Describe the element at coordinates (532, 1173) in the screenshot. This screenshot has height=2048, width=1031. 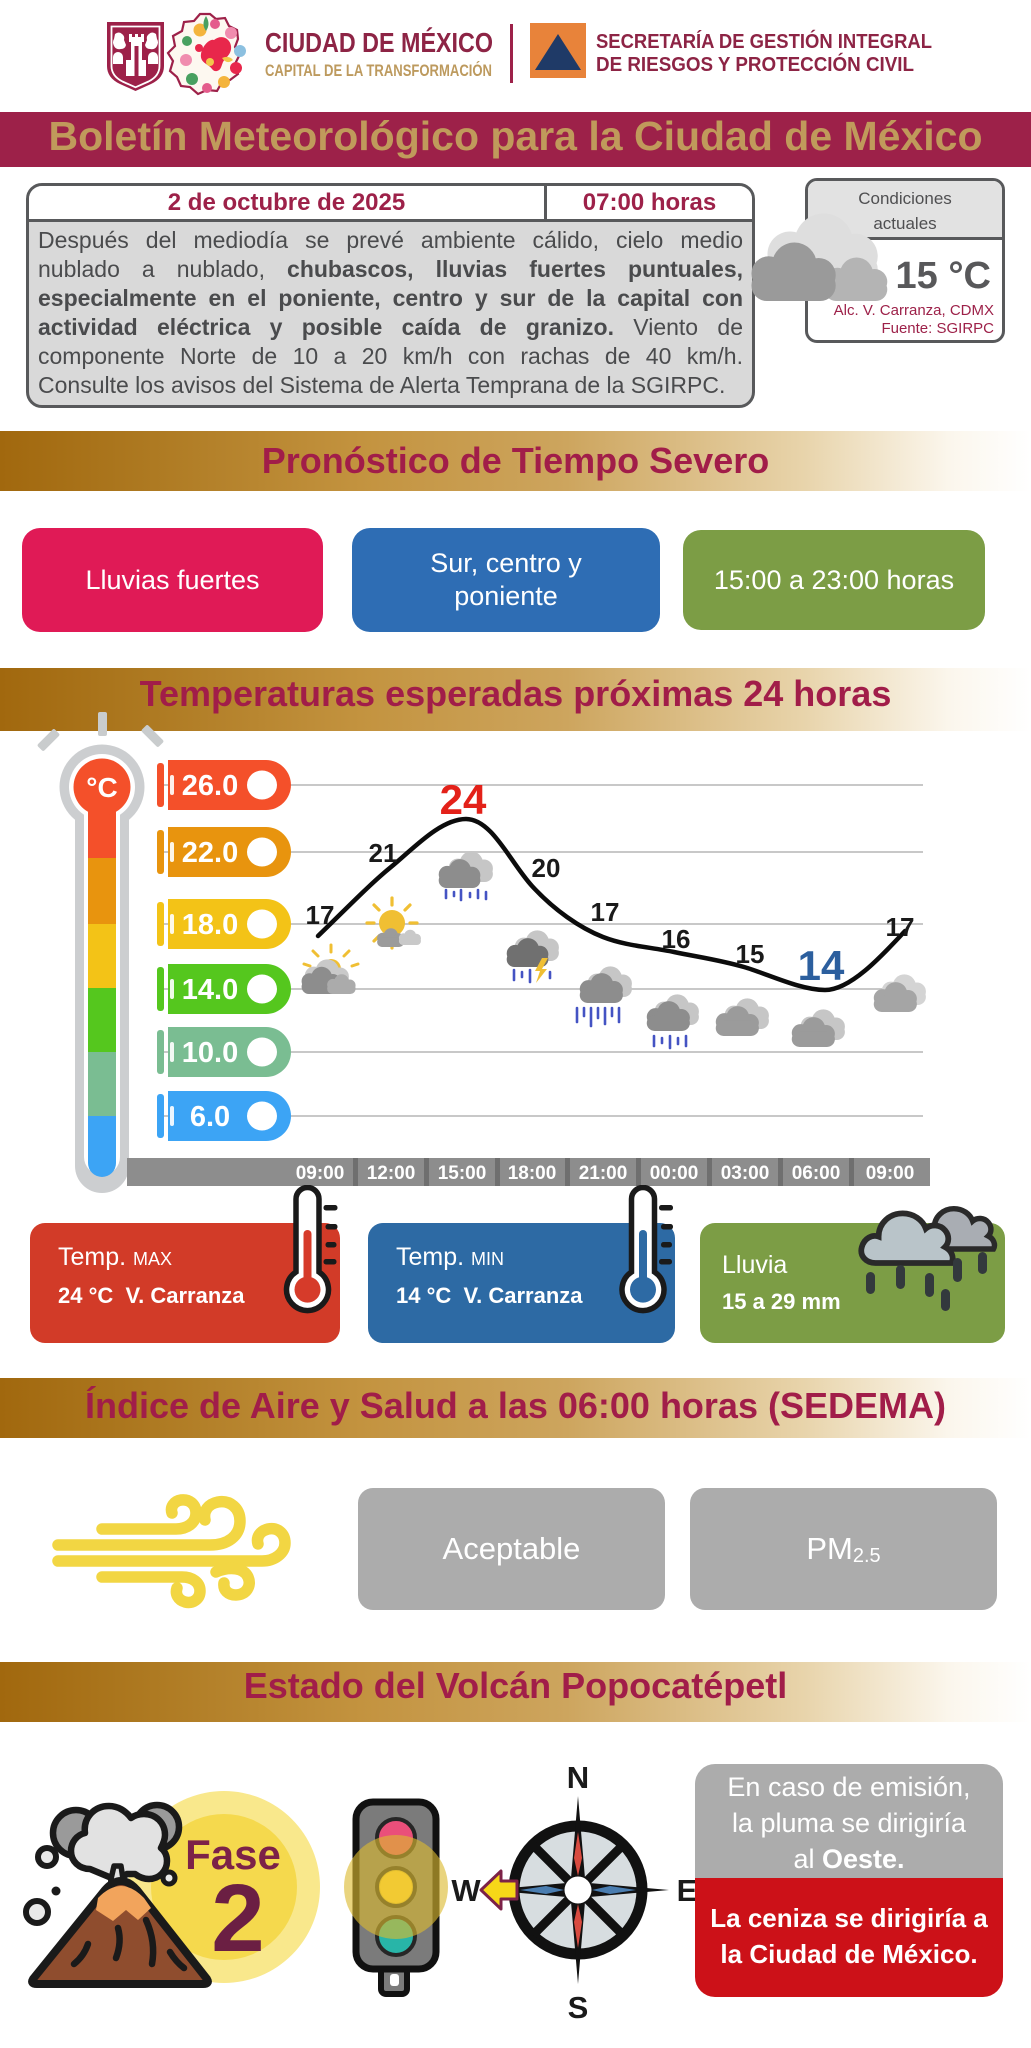
I see `svg-text: 18:00` at that location.